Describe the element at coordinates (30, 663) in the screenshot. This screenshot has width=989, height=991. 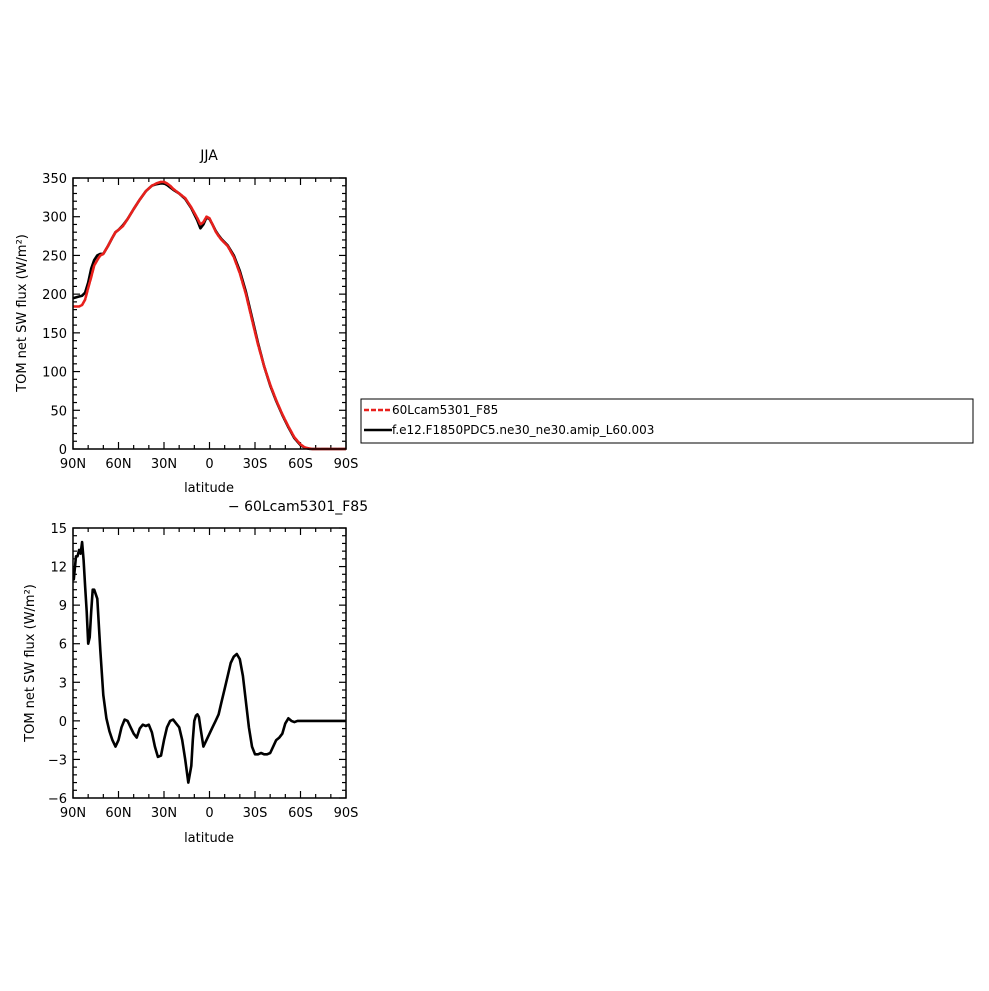
I see `bottom-panel-ylabel: TOM net SW flux (W/m²)` at that location.